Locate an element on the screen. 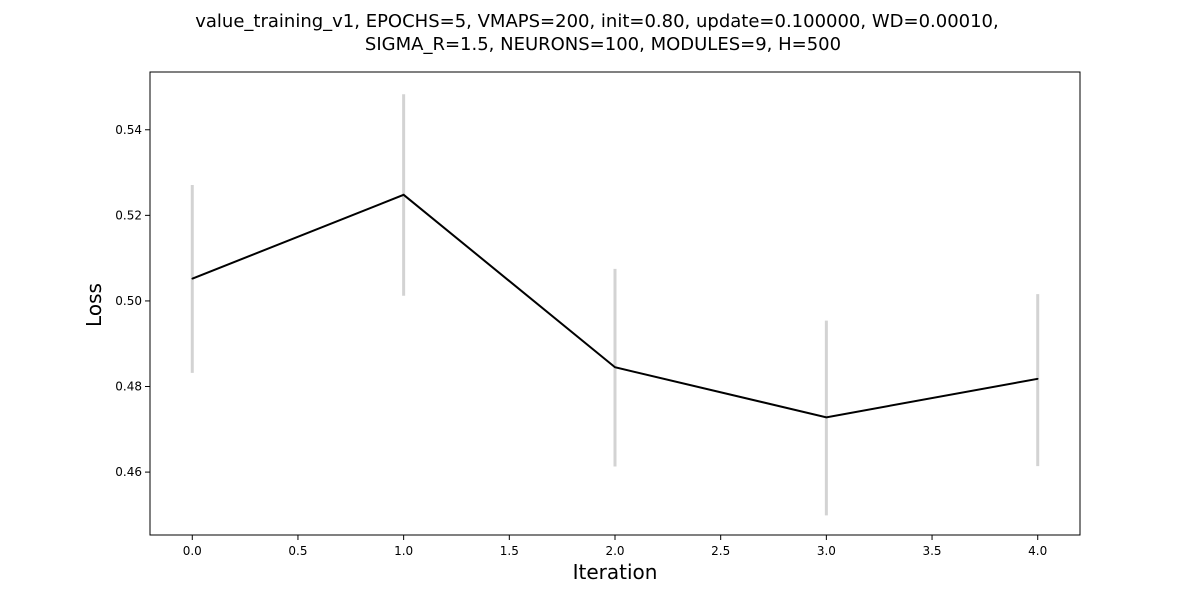  y-axis-label: Loss is located at coordinates (94, 305).